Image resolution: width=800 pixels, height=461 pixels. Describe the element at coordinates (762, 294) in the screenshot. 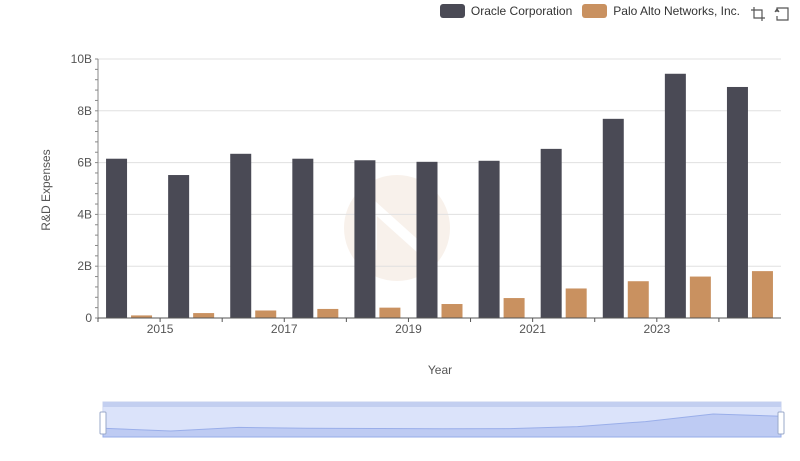

I see `bar-paloalto-2024` at that location.